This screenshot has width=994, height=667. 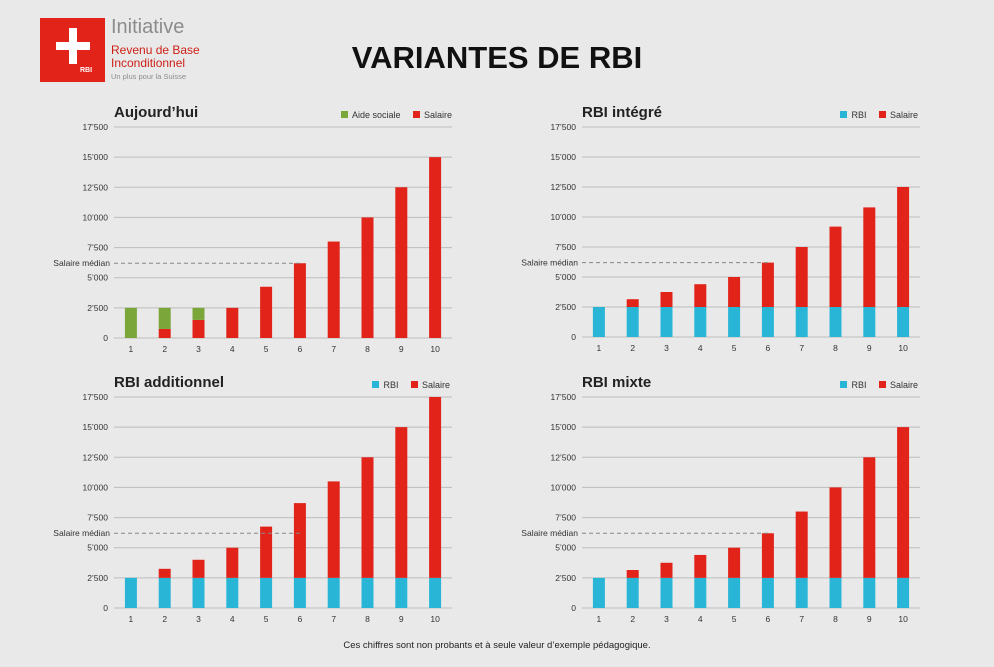 I want to click on legend-item: Aide sociale, so click(x=370, y=115).